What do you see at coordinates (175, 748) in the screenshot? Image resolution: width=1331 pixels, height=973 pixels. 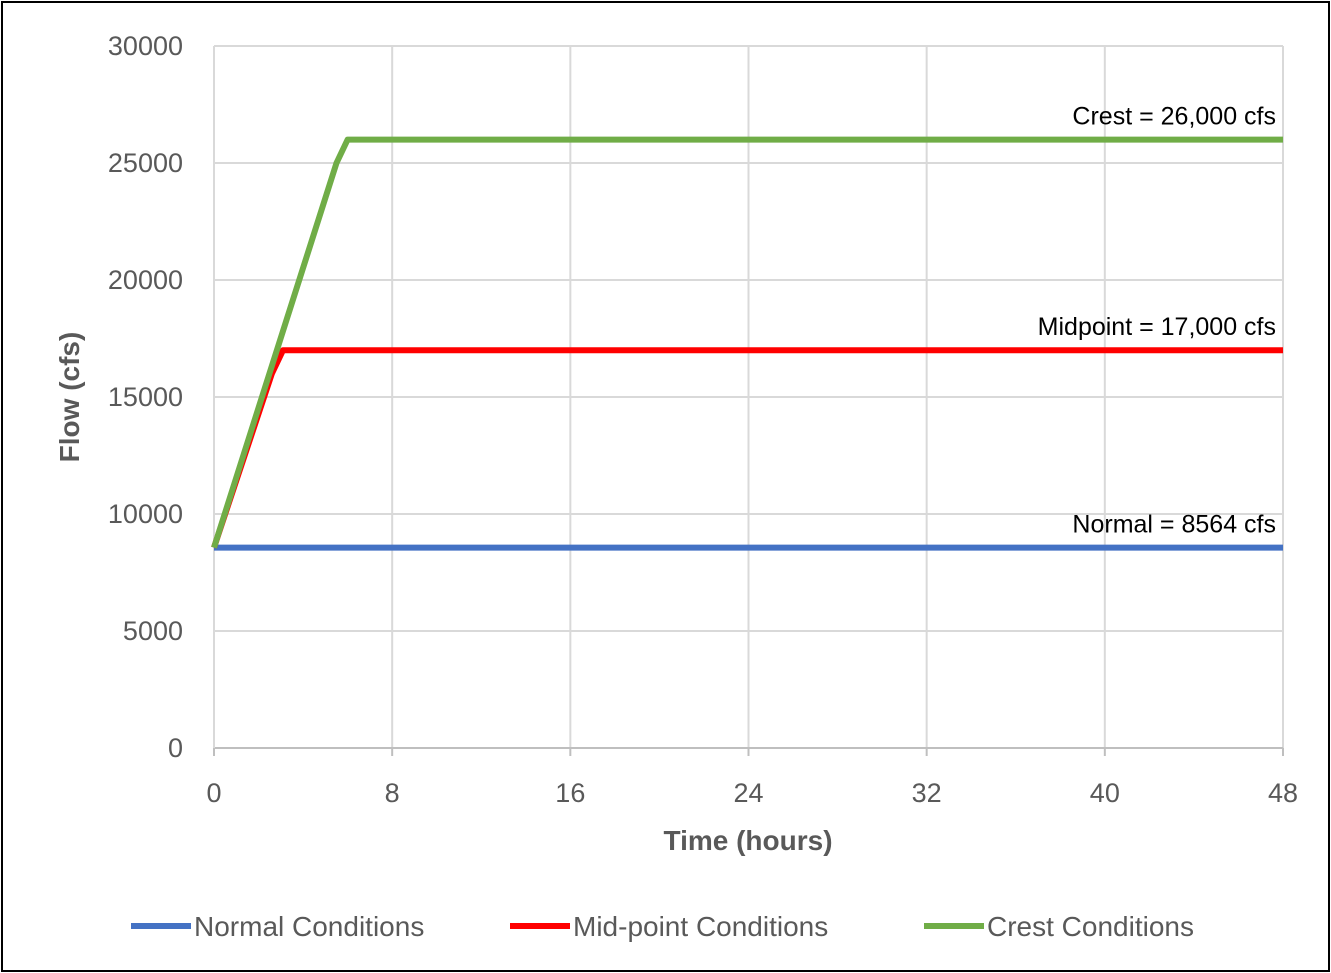 I see `y-tick-label: 0` at bounding box center [175, 748].